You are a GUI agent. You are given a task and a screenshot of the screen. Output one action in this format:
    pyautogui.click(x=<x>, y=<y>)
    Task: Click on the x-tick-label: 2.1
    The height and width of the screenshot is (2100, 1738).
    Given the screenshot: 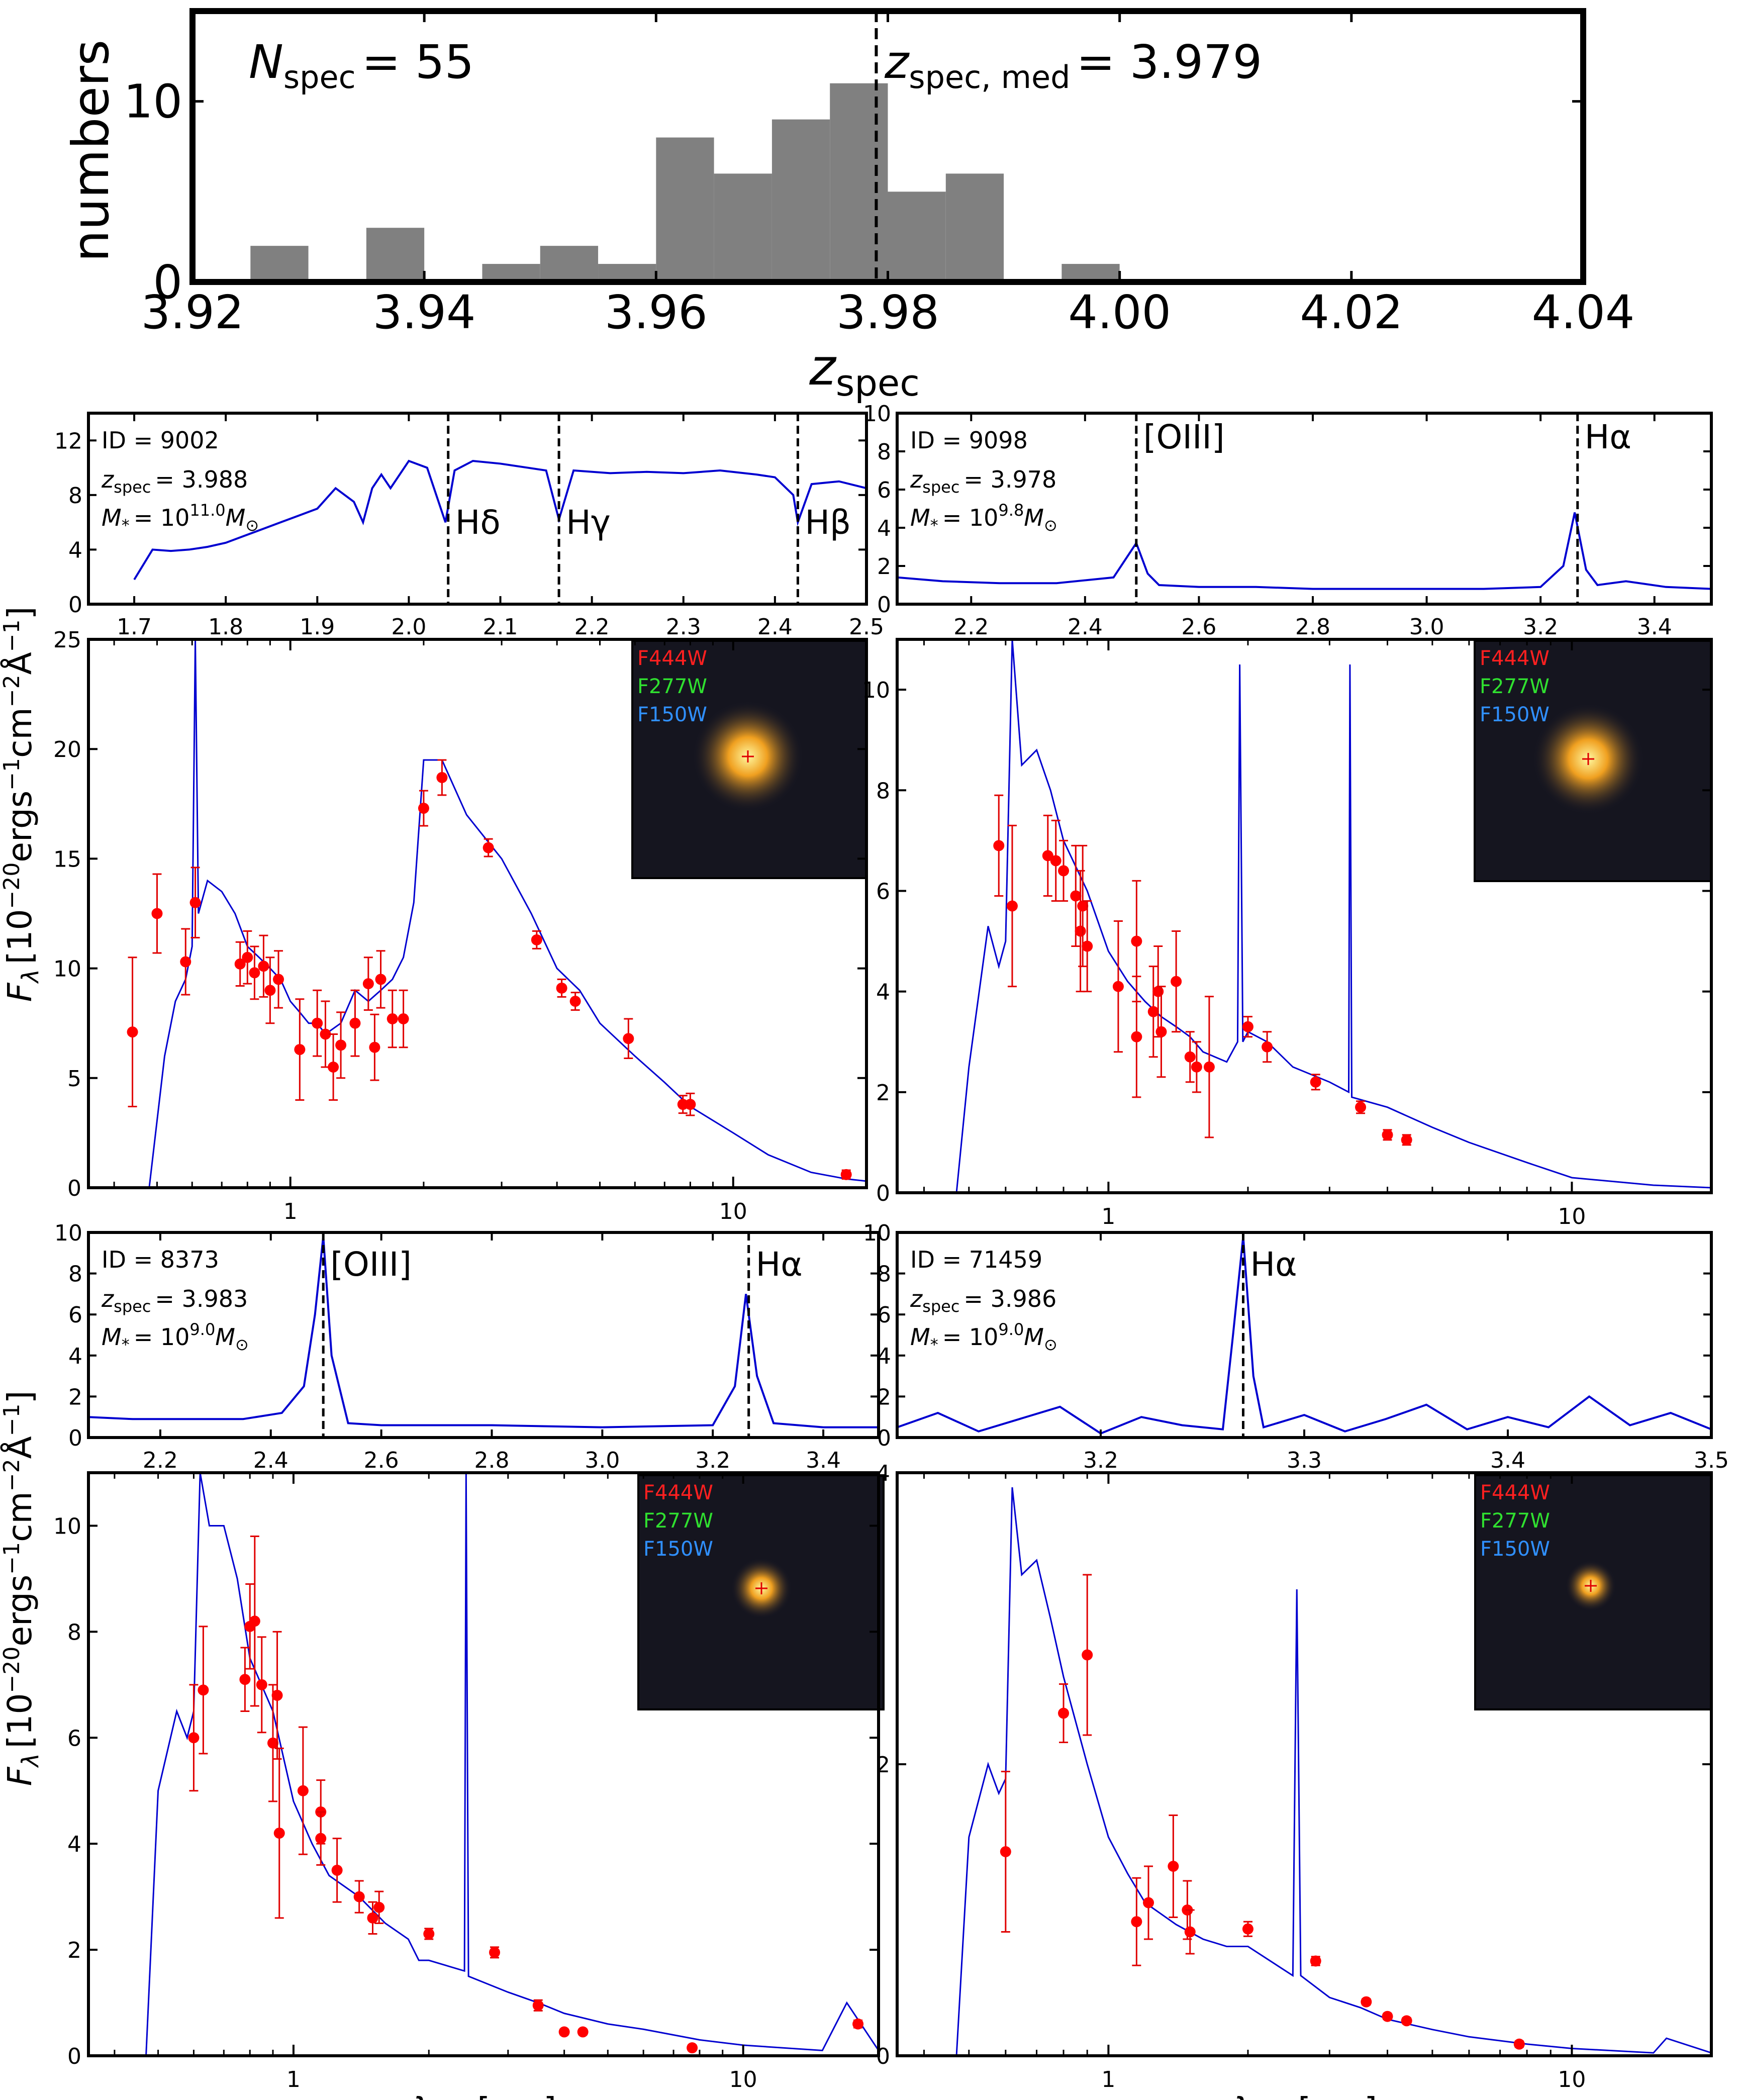 What is the action you would take?
    pyautogui.click(x=500, y=627)
    